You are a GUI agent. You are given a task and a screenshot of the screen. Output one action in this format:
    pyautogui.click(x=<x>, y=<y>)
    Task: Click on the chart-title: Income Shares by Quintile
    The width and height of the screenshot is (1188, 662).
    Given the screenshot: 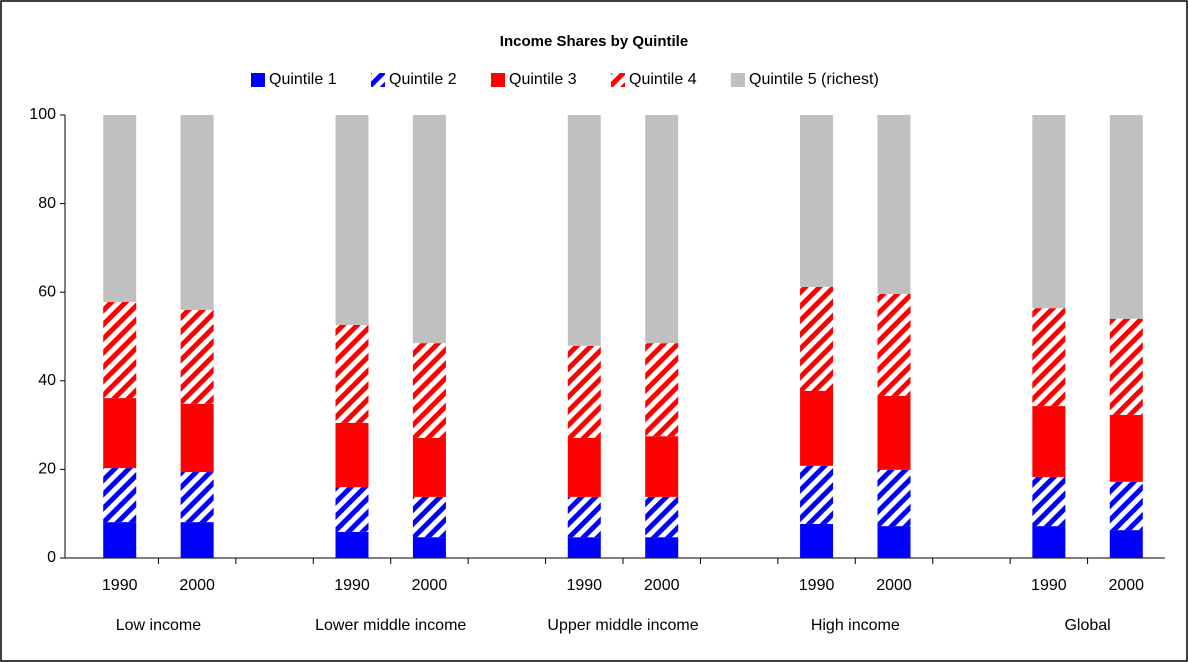 What is the action you would take?
    pyautogui.click(x=594, y=41)
    